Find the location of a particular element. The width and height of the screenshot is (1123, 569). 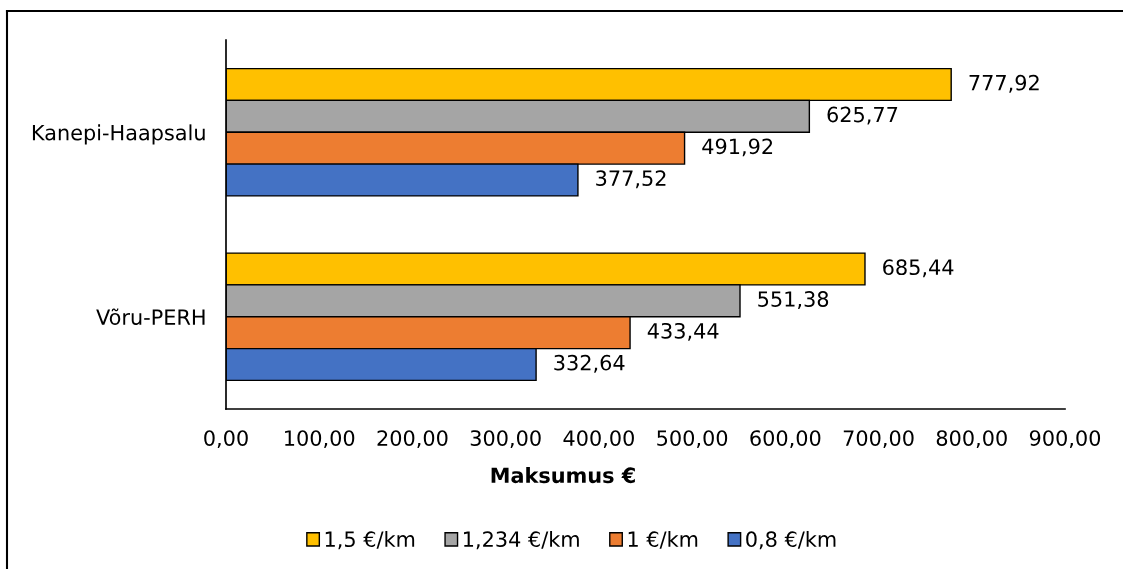

data-label: 332,64 is located at coordinates (589, 363).